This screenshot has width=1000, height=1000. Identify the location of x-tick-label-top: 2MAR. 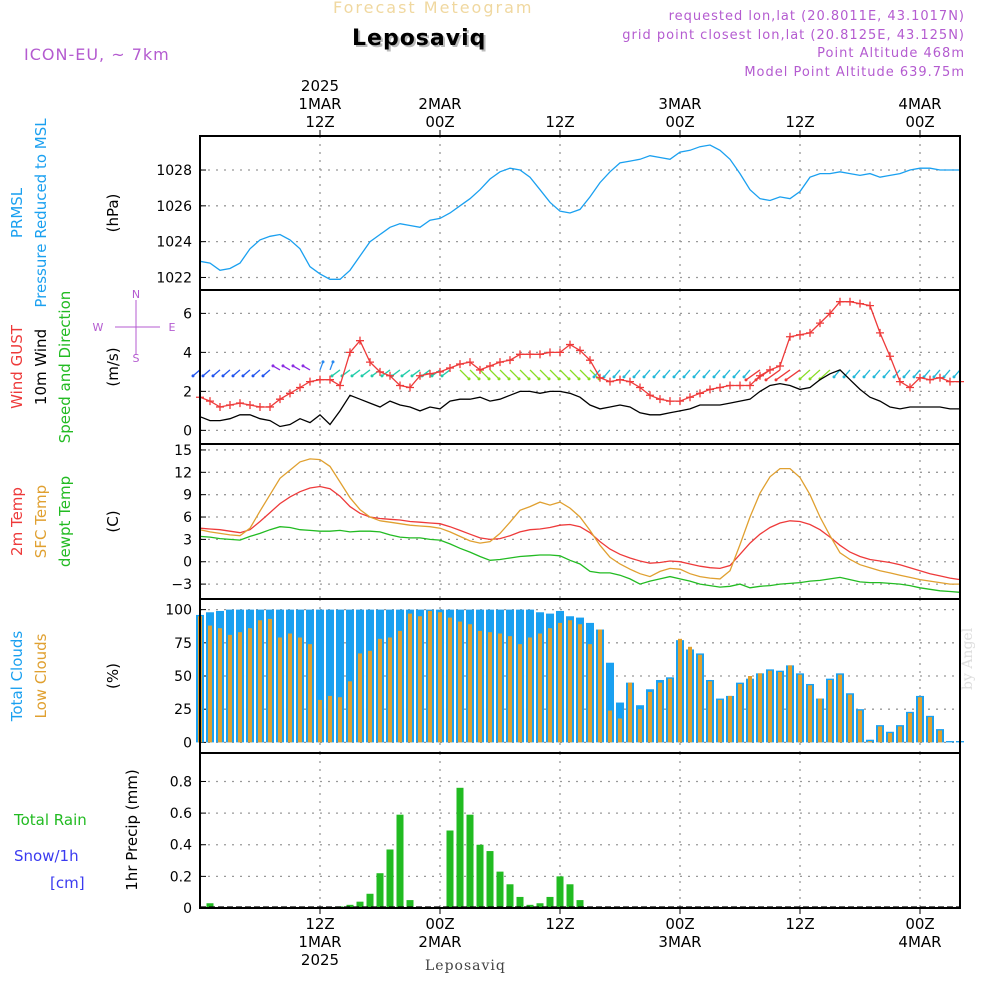
(439, 104).